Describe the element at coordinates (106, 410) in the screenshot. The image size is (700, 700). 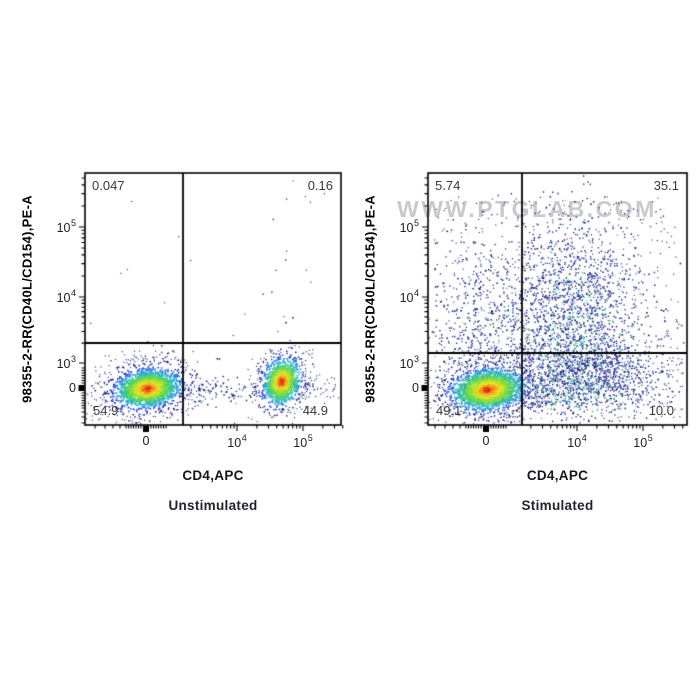
I see `quadrant-percent-lower-left: 54.9` at that location.